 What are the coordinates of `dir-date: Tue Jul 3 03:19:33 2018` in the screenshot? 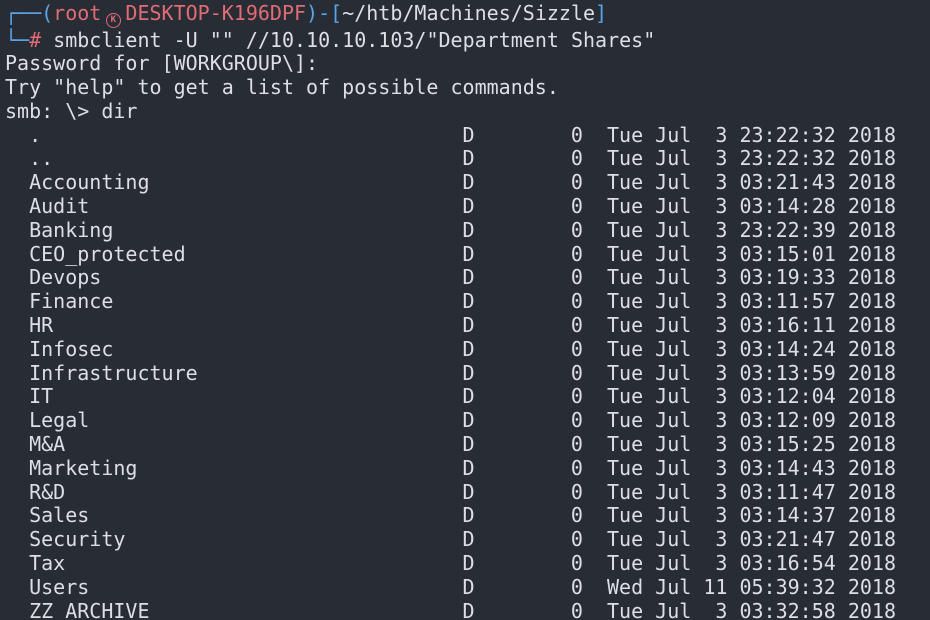 It's located at (751, 277).